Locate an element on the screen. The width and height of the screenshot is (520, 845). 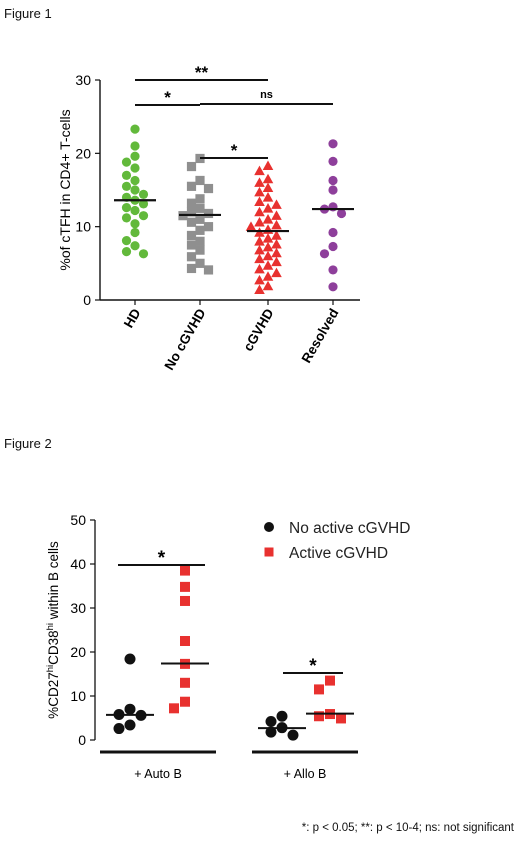
legend-label: No active cGVHD is located at coordinates (349, 528).